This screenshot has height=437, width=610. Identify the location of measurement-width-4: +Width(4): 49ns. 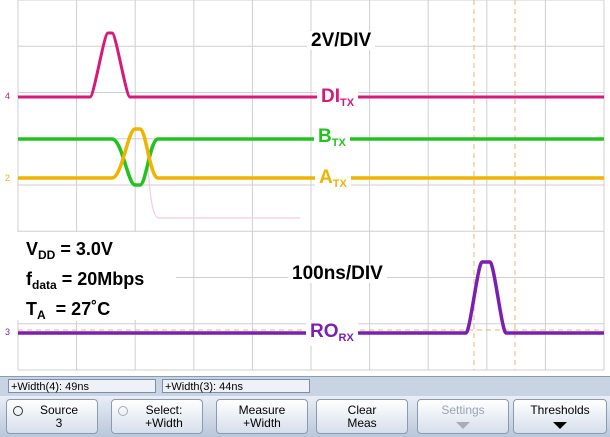
(82, 386).